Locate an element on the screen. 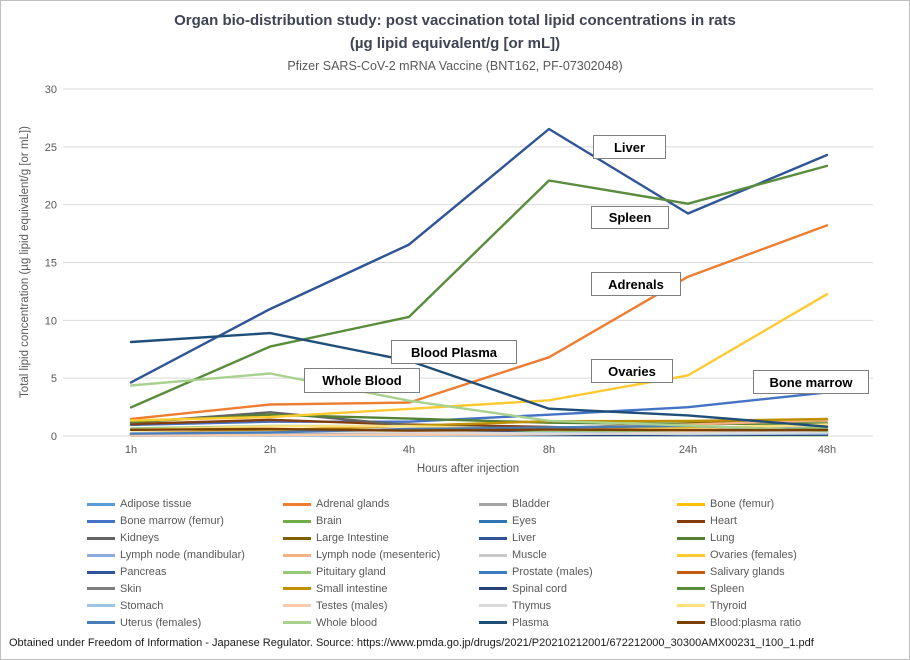 This screenshot has height=660, width=910. legend-label: Lymph node (mandibular) is located at coordinates (182, 555).